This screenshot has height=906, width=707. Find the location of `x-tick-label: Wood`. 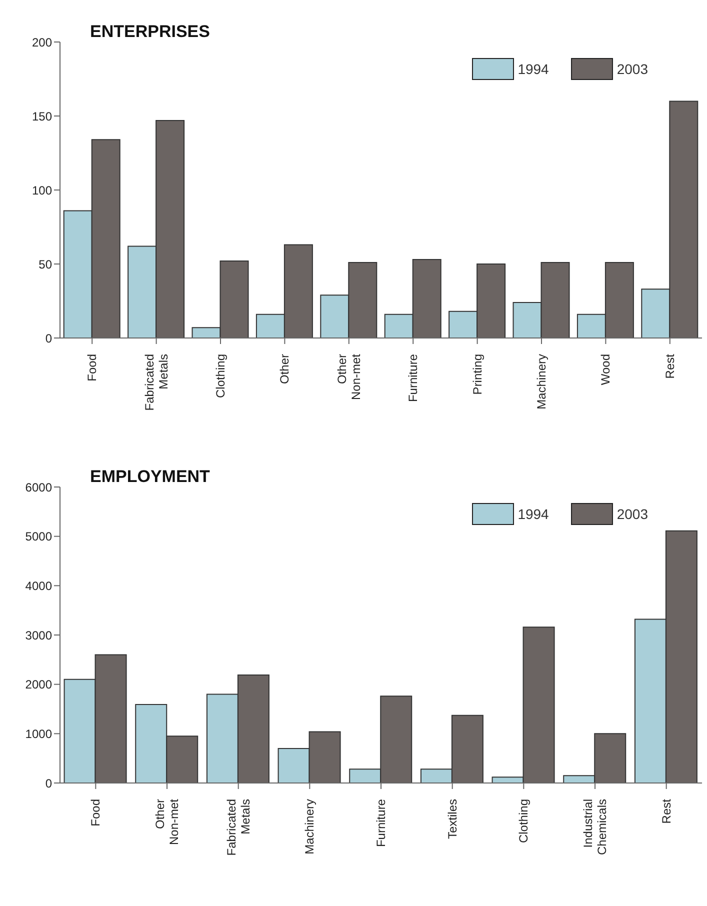

x-tick-label: Wood is located at coordinates (605, 370).